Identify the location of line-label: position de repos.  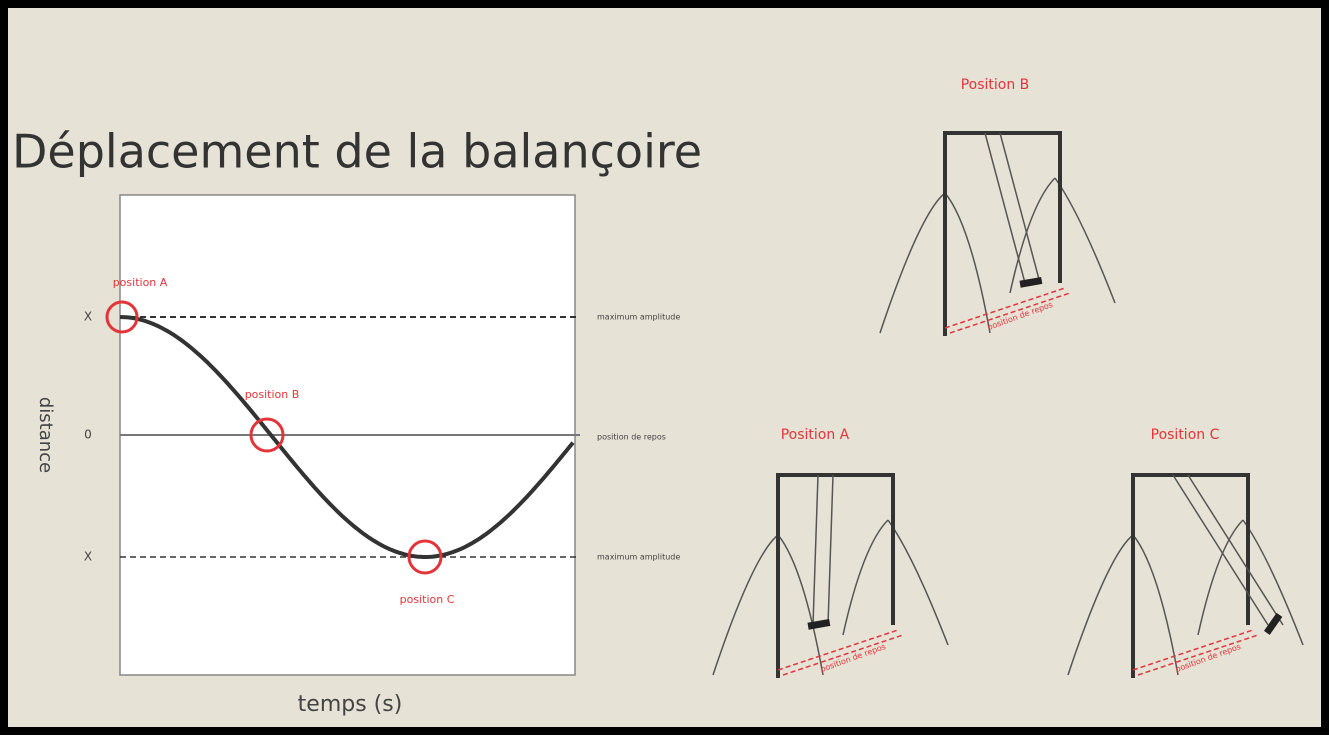
(631, 437).